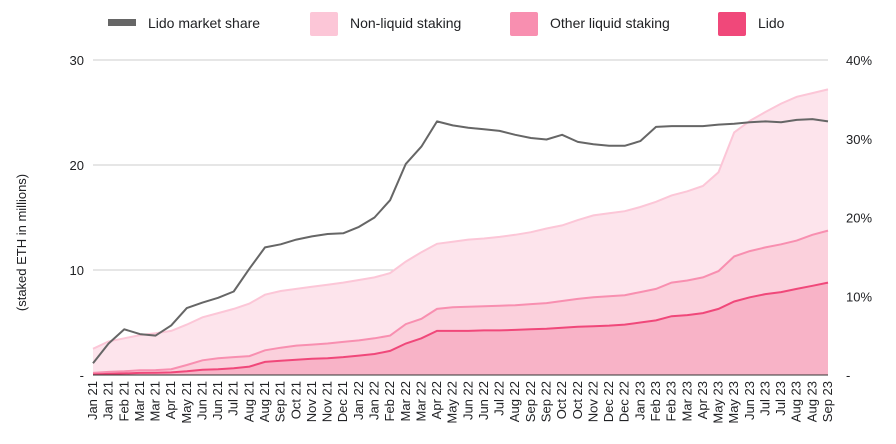  I want to click on x-tick-label: Apr 22, so click(436, 400).